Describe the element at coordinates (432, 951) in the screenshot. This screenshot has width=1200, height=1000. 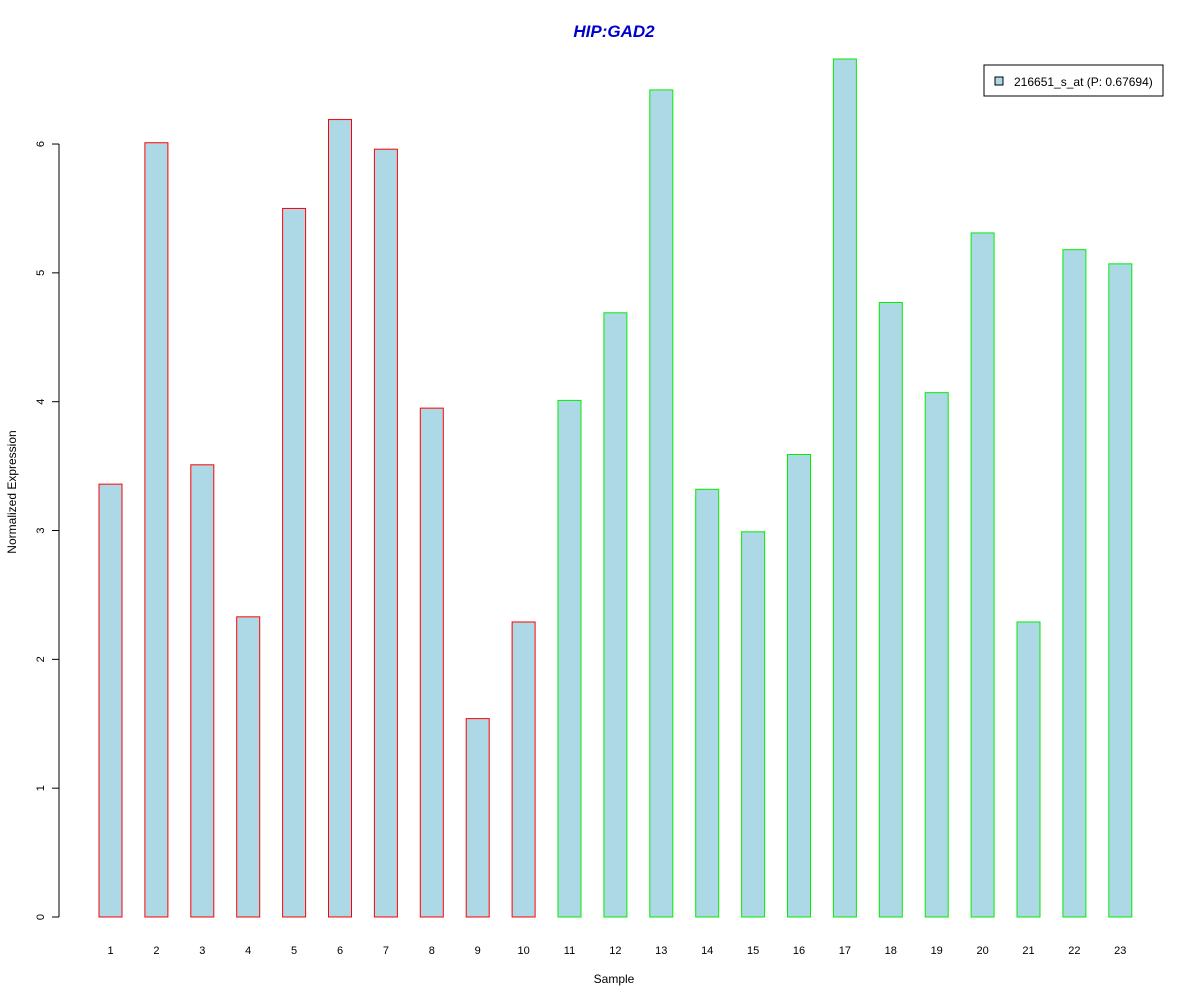
I see `x-tick-label: 8` at that location.